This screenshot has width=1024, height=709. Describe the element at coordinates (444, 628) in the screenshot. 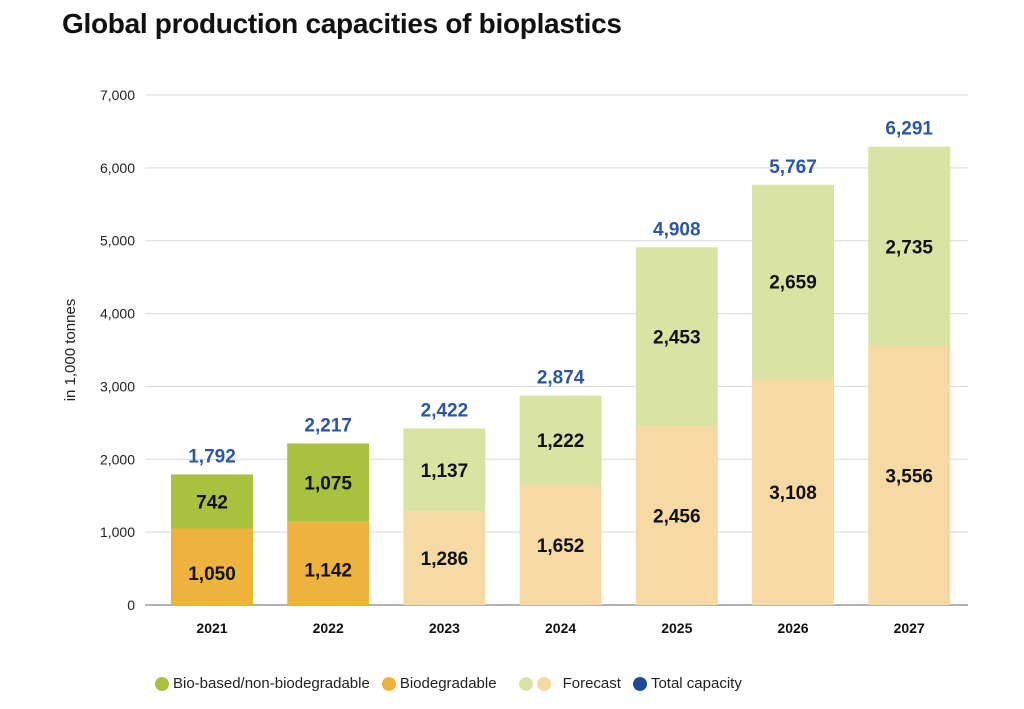

I see `x-tick-label: 2023` at that location.